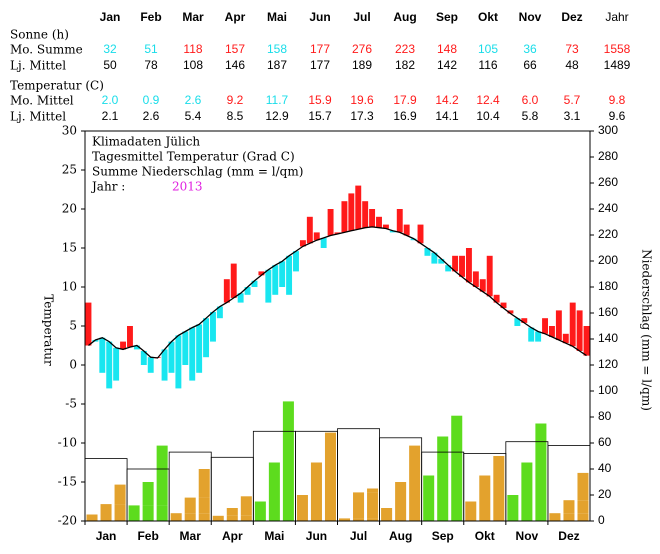  I want to click on table-cell: 48, so click(572, 65).